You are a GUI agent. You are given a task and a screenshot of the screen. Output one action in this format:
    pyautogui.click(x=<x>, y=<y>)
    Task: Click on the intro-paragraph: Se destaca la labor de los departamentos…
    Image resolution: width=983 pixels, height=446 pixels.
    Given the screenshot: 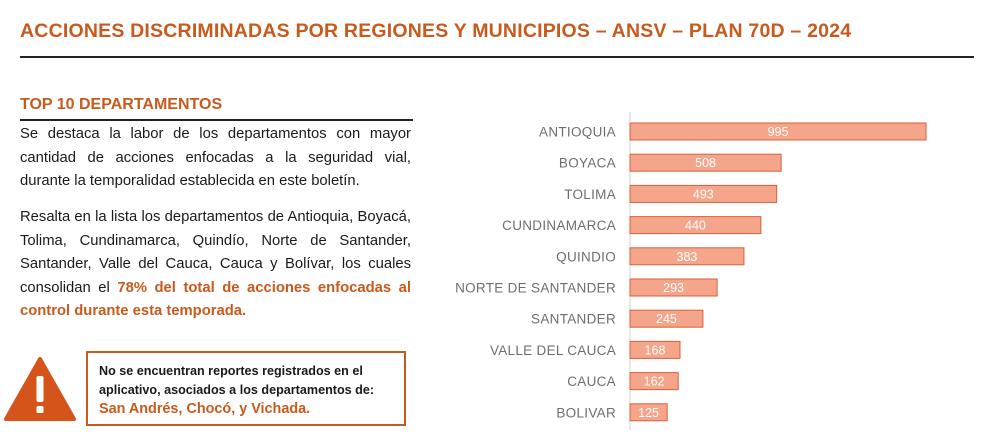 What is the action you would take?
    pyautogui.click(x=215, y=158)
    